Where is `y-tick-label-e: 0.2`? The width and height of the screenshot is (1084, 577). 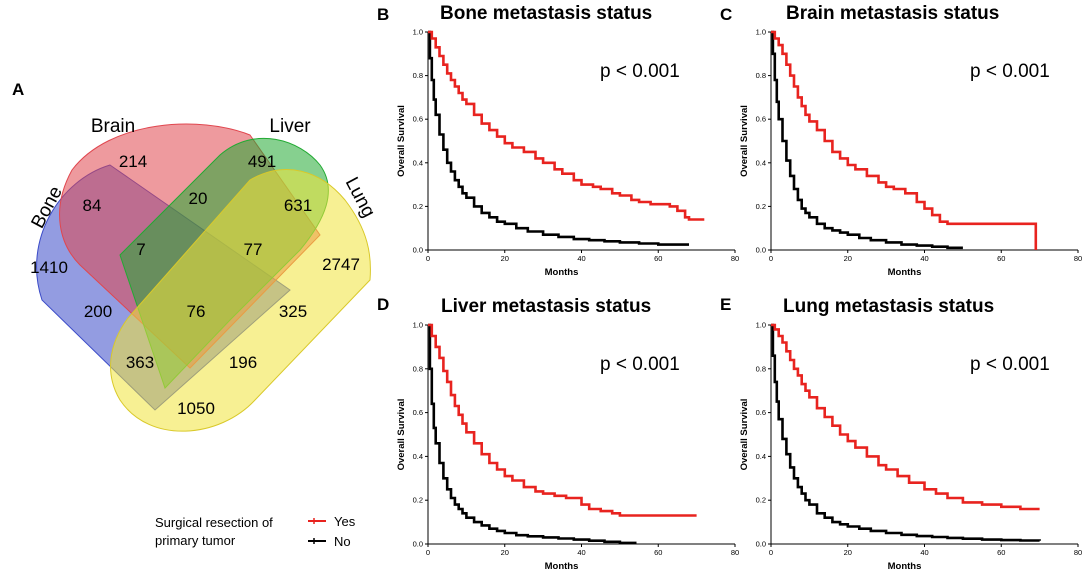 y-tick-label-e: 0.2 is located at coordinates (761, 500).